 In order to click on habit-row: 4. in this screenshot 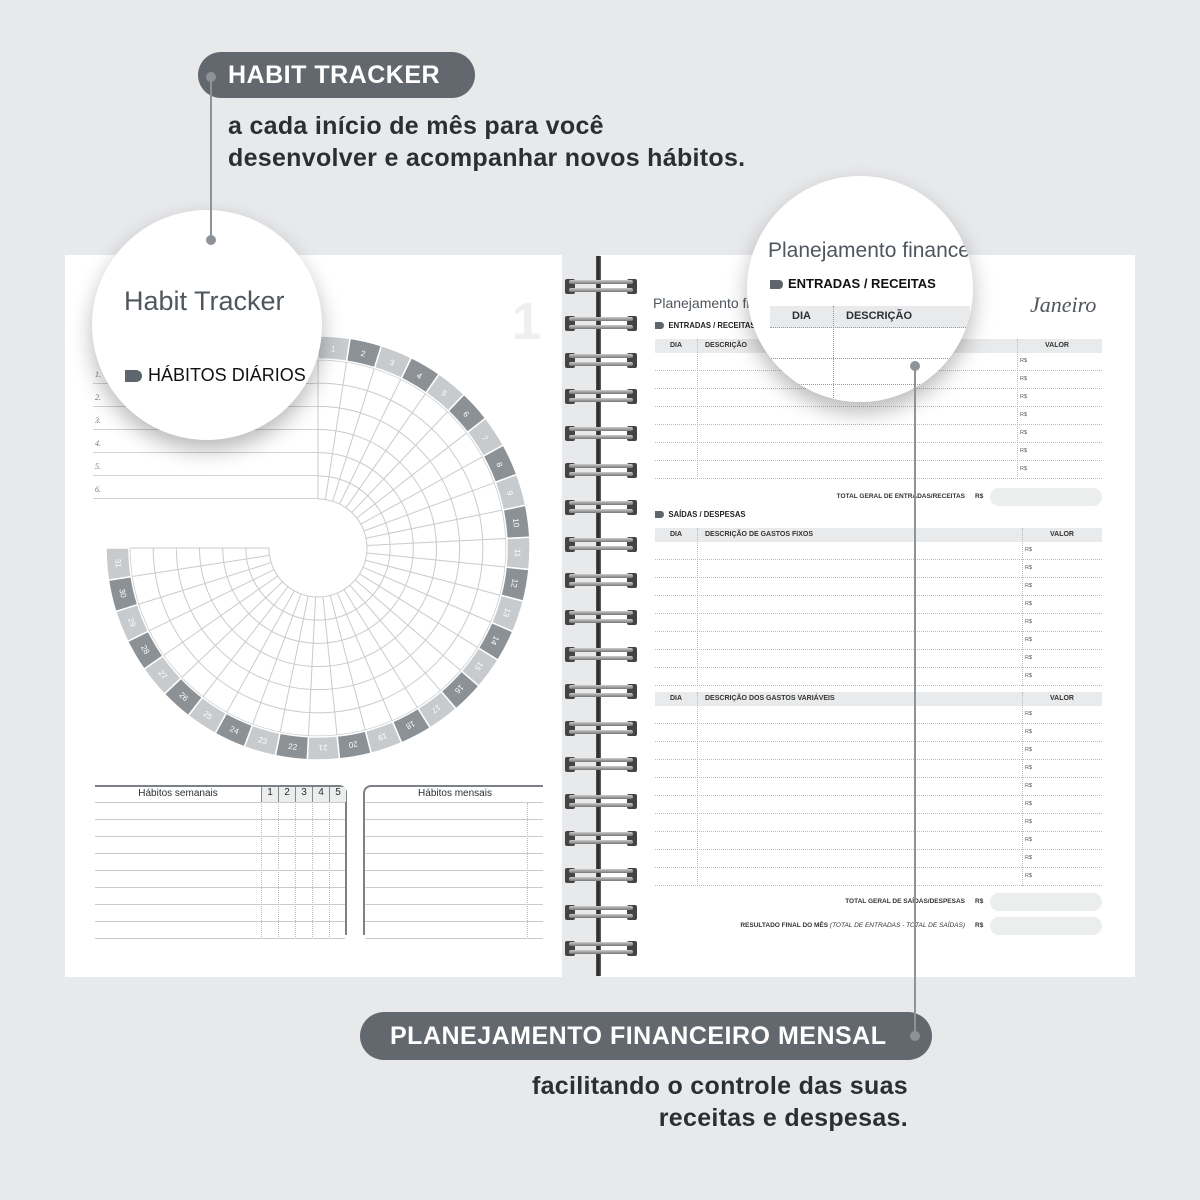, I will do `click(205, 441)`.